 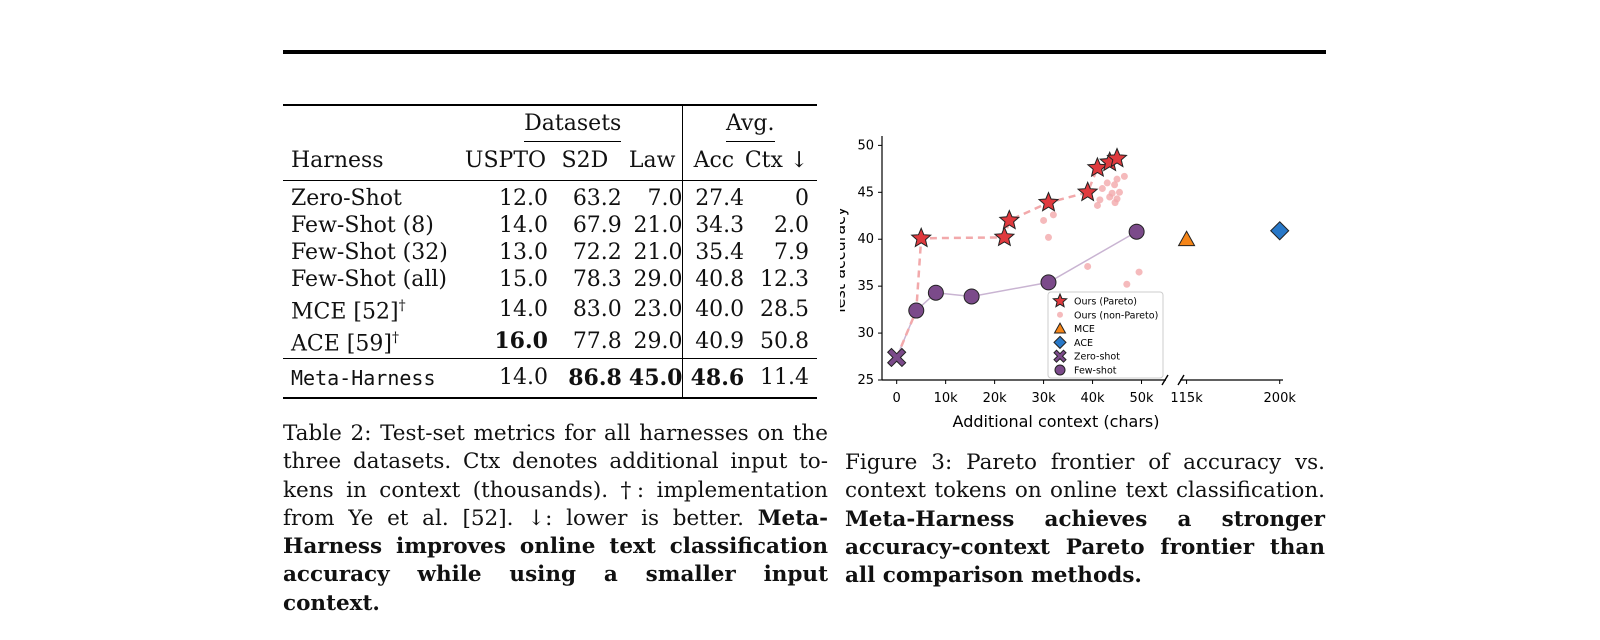 I want to click on y-tick-label: 25, so click(x=865, y=380).